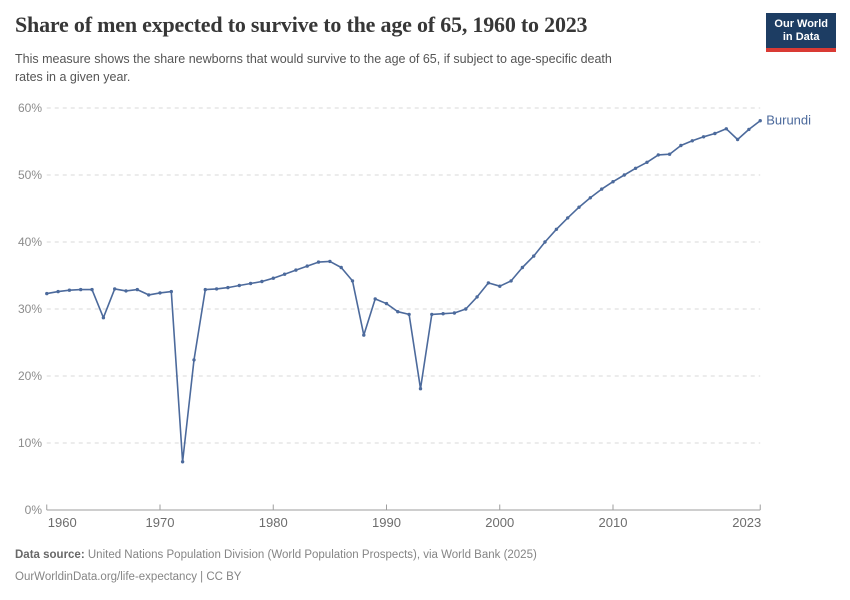 The image size is (850, 600). I want to click on owid-logo-line2: in Data, so click(801, 37).